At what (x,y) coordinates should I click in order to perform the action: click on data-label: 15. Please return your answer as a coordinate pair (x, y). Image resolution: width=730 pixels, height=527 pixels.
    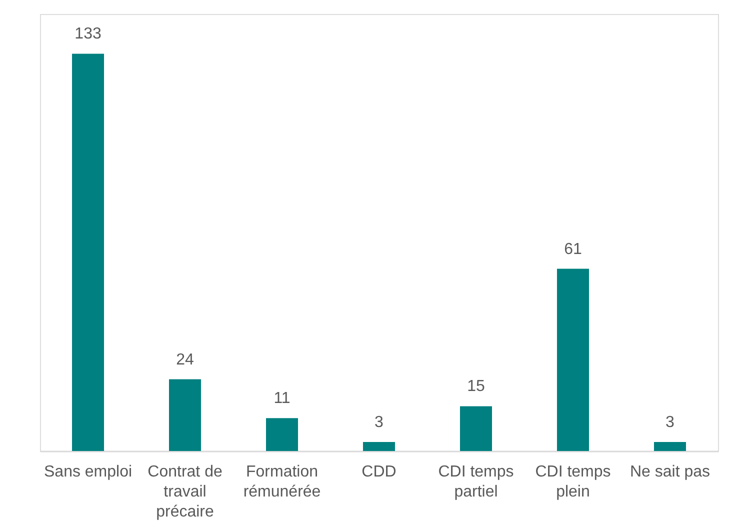
    Looking at the image, I should click on (476, 387).